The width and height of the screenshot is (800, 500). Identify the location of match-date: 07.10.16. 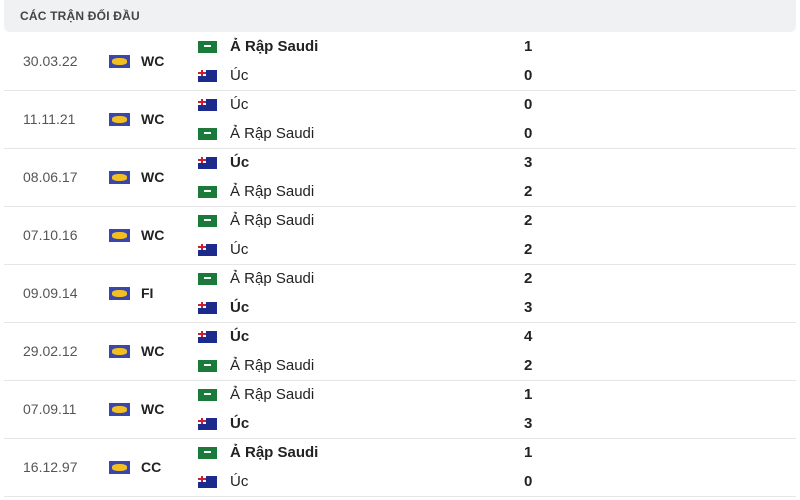
(50, 235).